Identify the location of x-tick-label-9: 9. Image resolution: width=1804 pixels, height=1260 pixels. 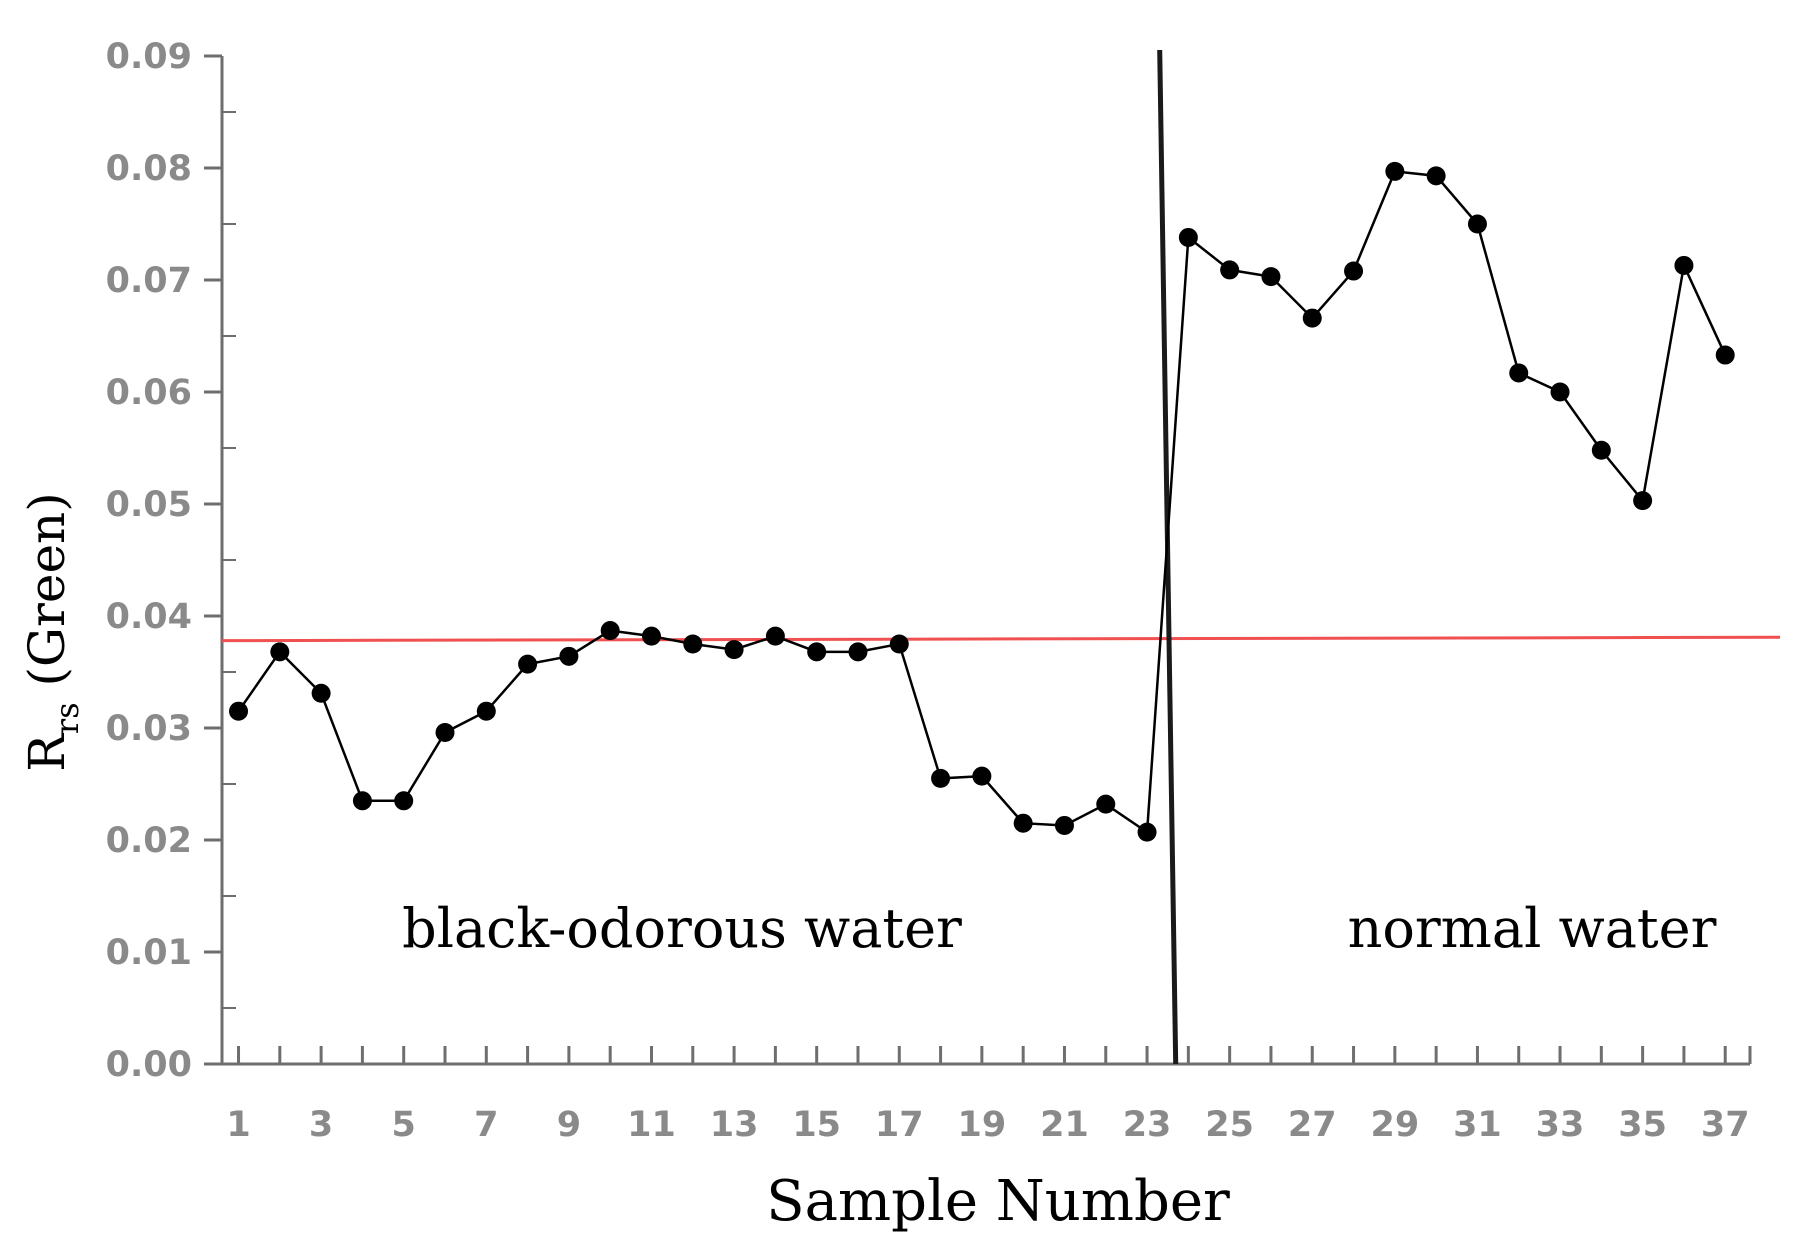
(569, 1125).